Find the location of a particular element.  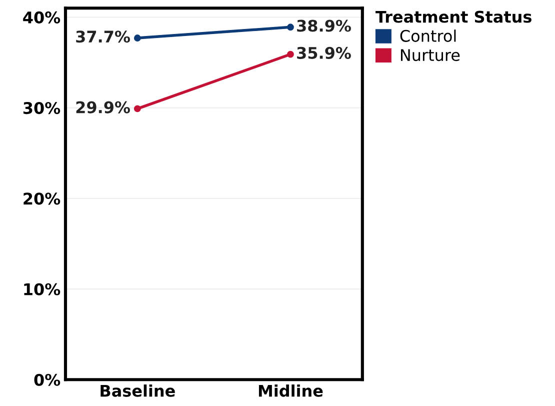

legend-title: Treatment Status is located at coordinates (454, 16).